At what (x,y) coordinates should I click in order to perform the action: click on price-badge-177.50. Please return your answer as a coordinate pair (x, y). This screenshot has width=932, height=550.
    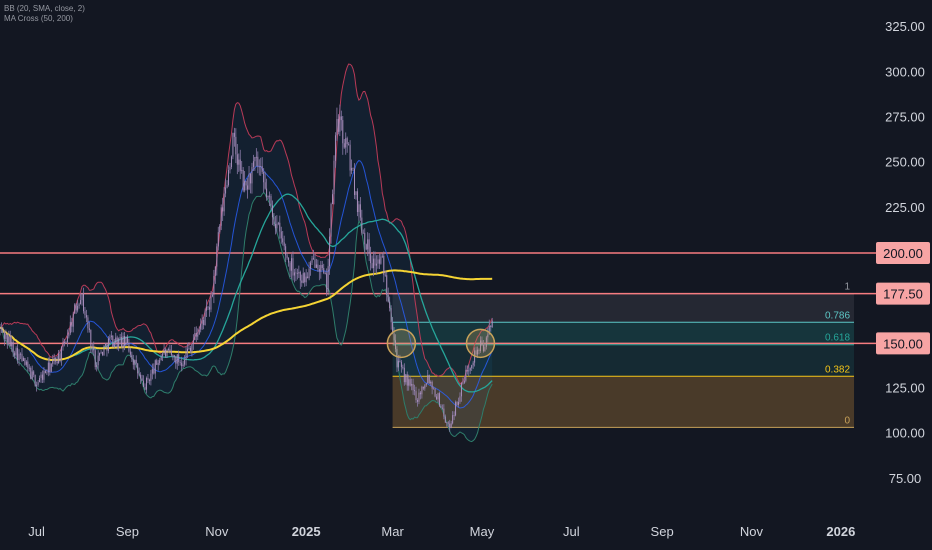
    Looking at the image, I should click on (903, 293).